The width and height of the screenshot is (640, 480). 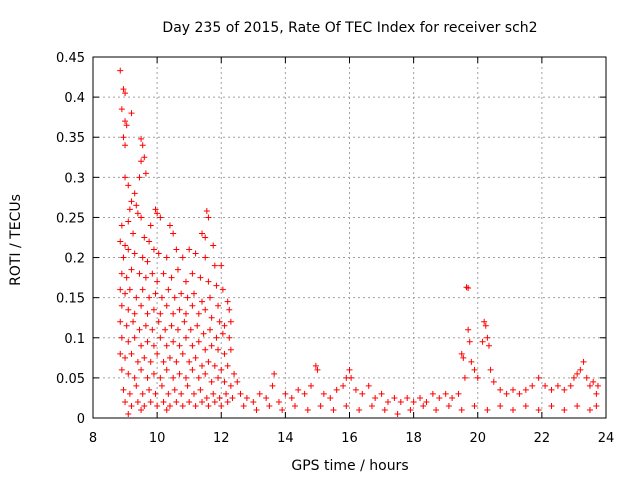 I want to click on x-tick-label: 22, so click(x=542, y=438).